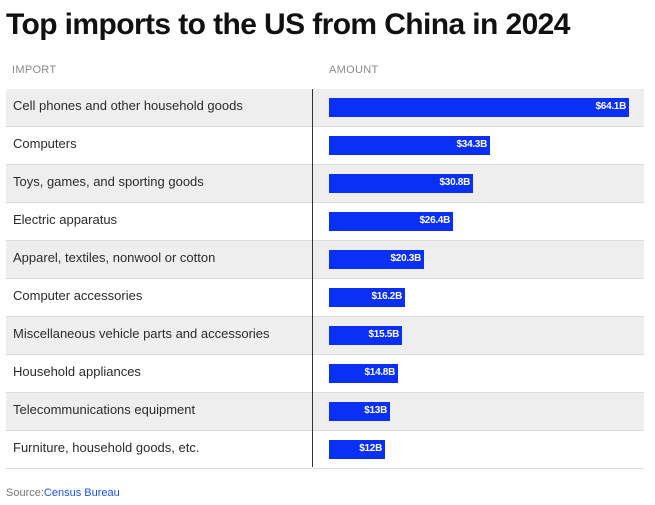  I want to click on bar-value-label: $13B, so click(375, 410).